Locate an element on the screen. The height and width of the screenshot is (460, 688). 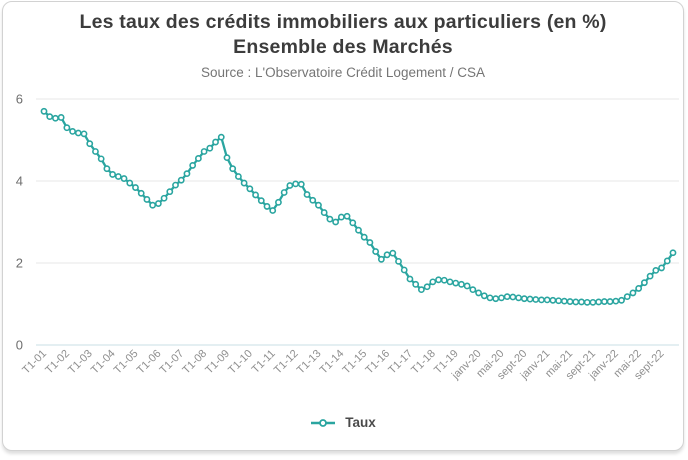
legend-label: Taux is located at coordinates (360, 422).